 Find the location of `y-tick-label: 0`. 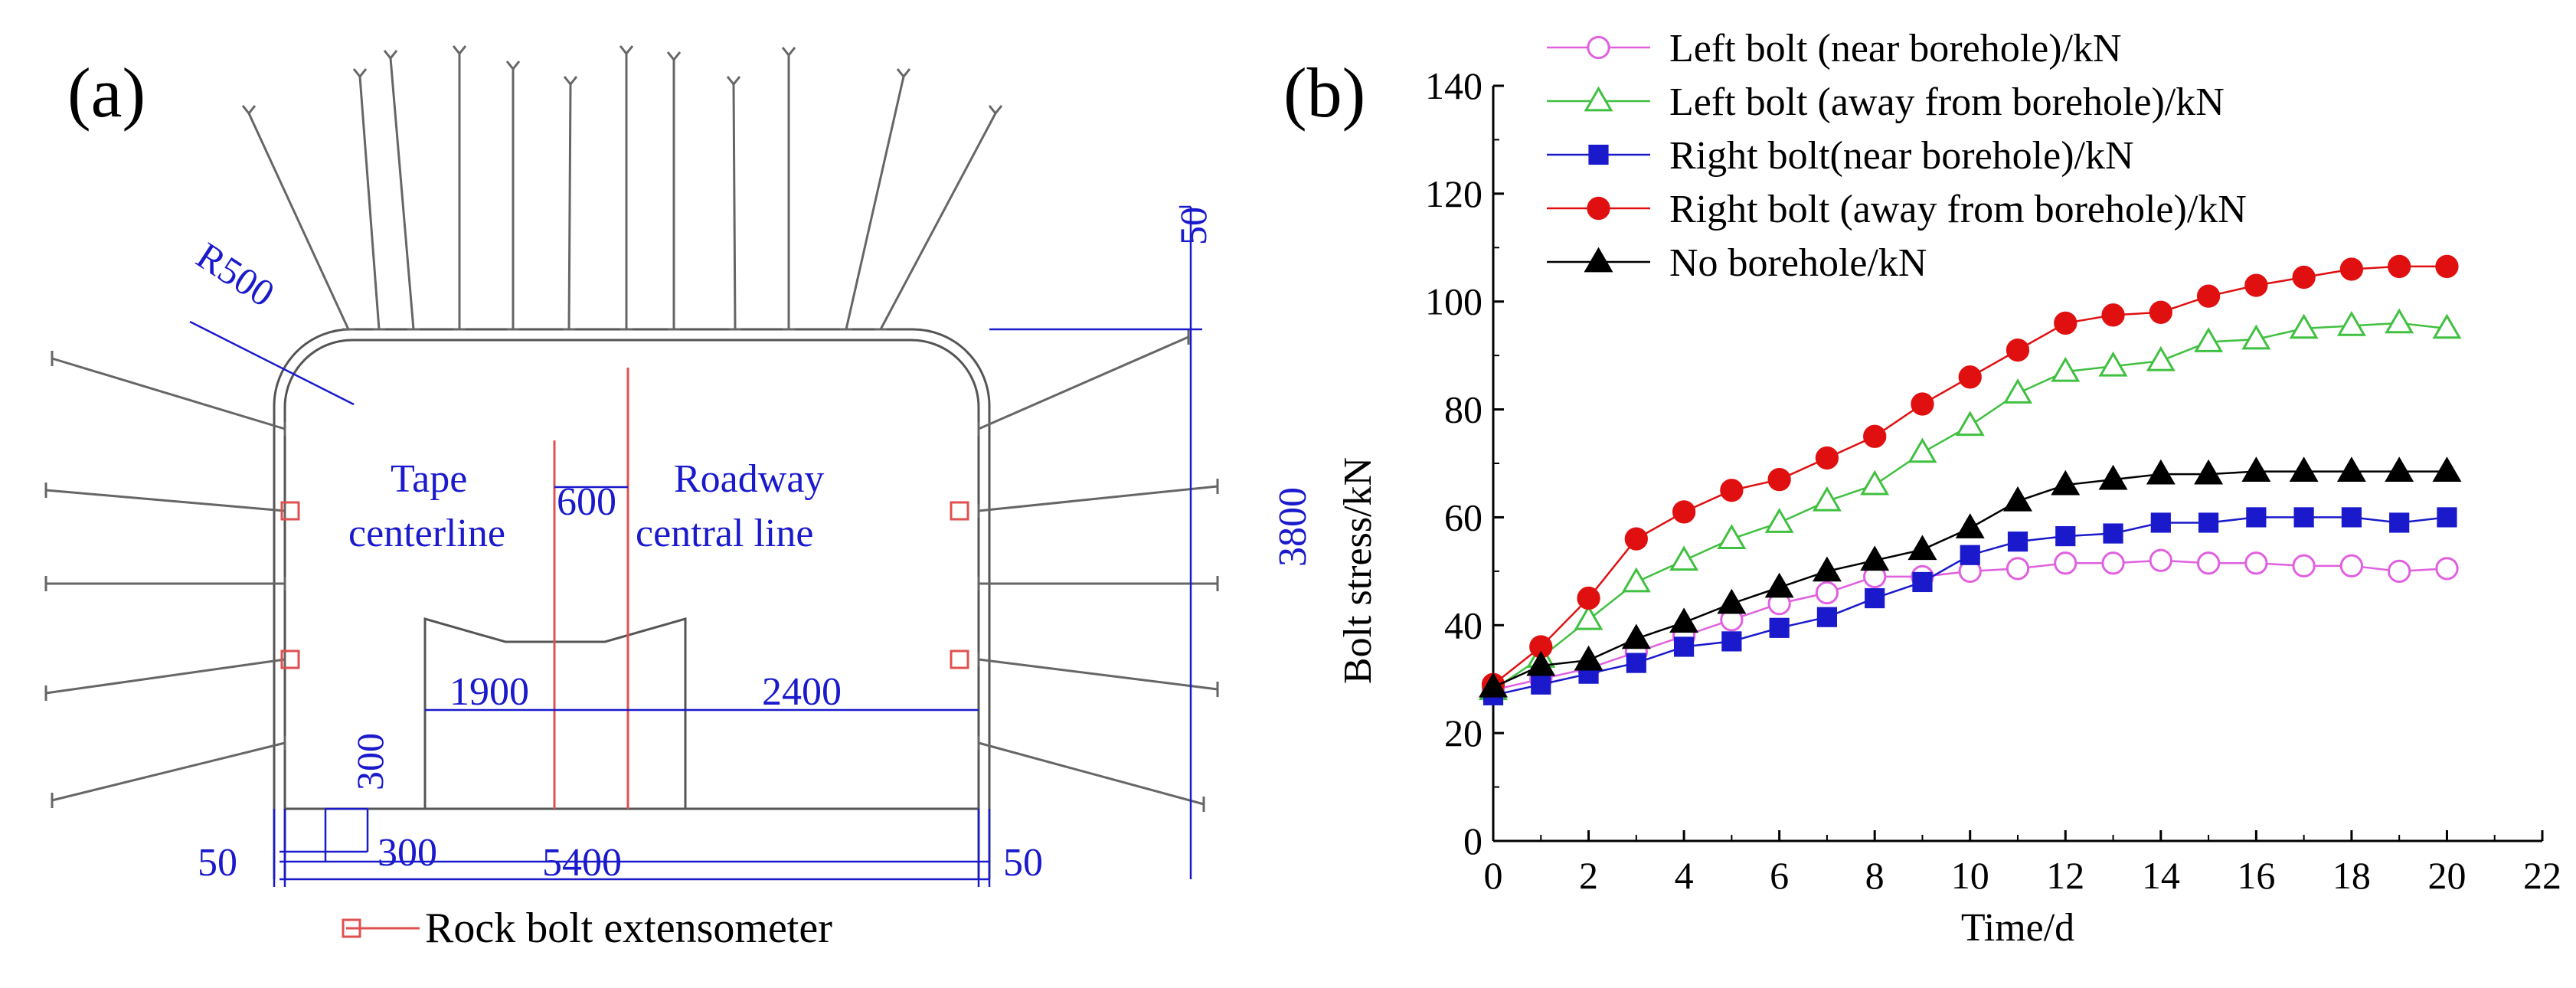

y-tick-label: 0 is located at coordinates (1473, 841).